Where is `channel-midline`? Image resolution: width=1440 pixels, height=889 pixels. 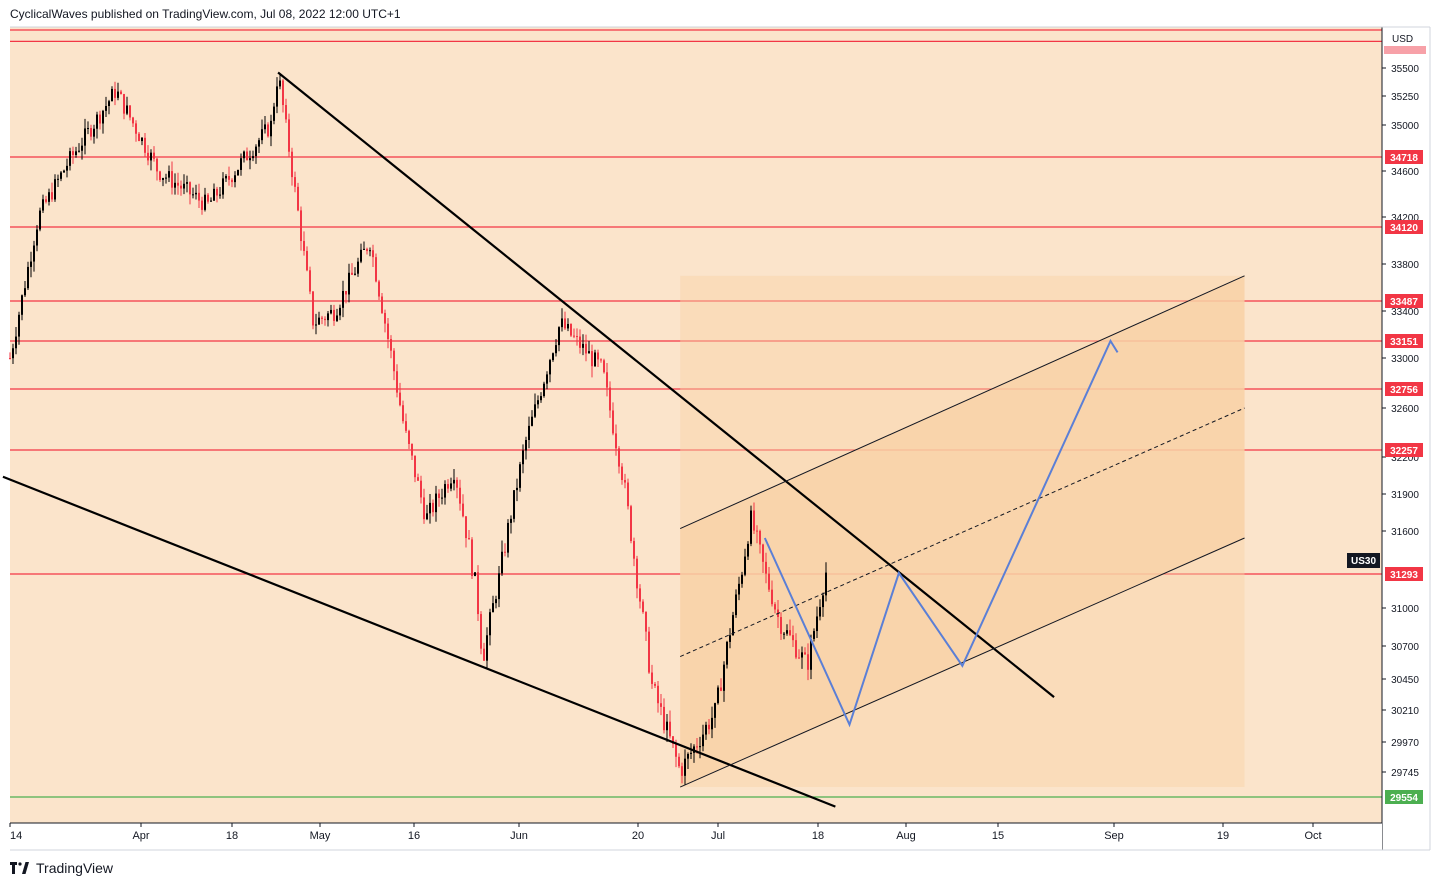 channel-midline is located at coordinates (962, 532).